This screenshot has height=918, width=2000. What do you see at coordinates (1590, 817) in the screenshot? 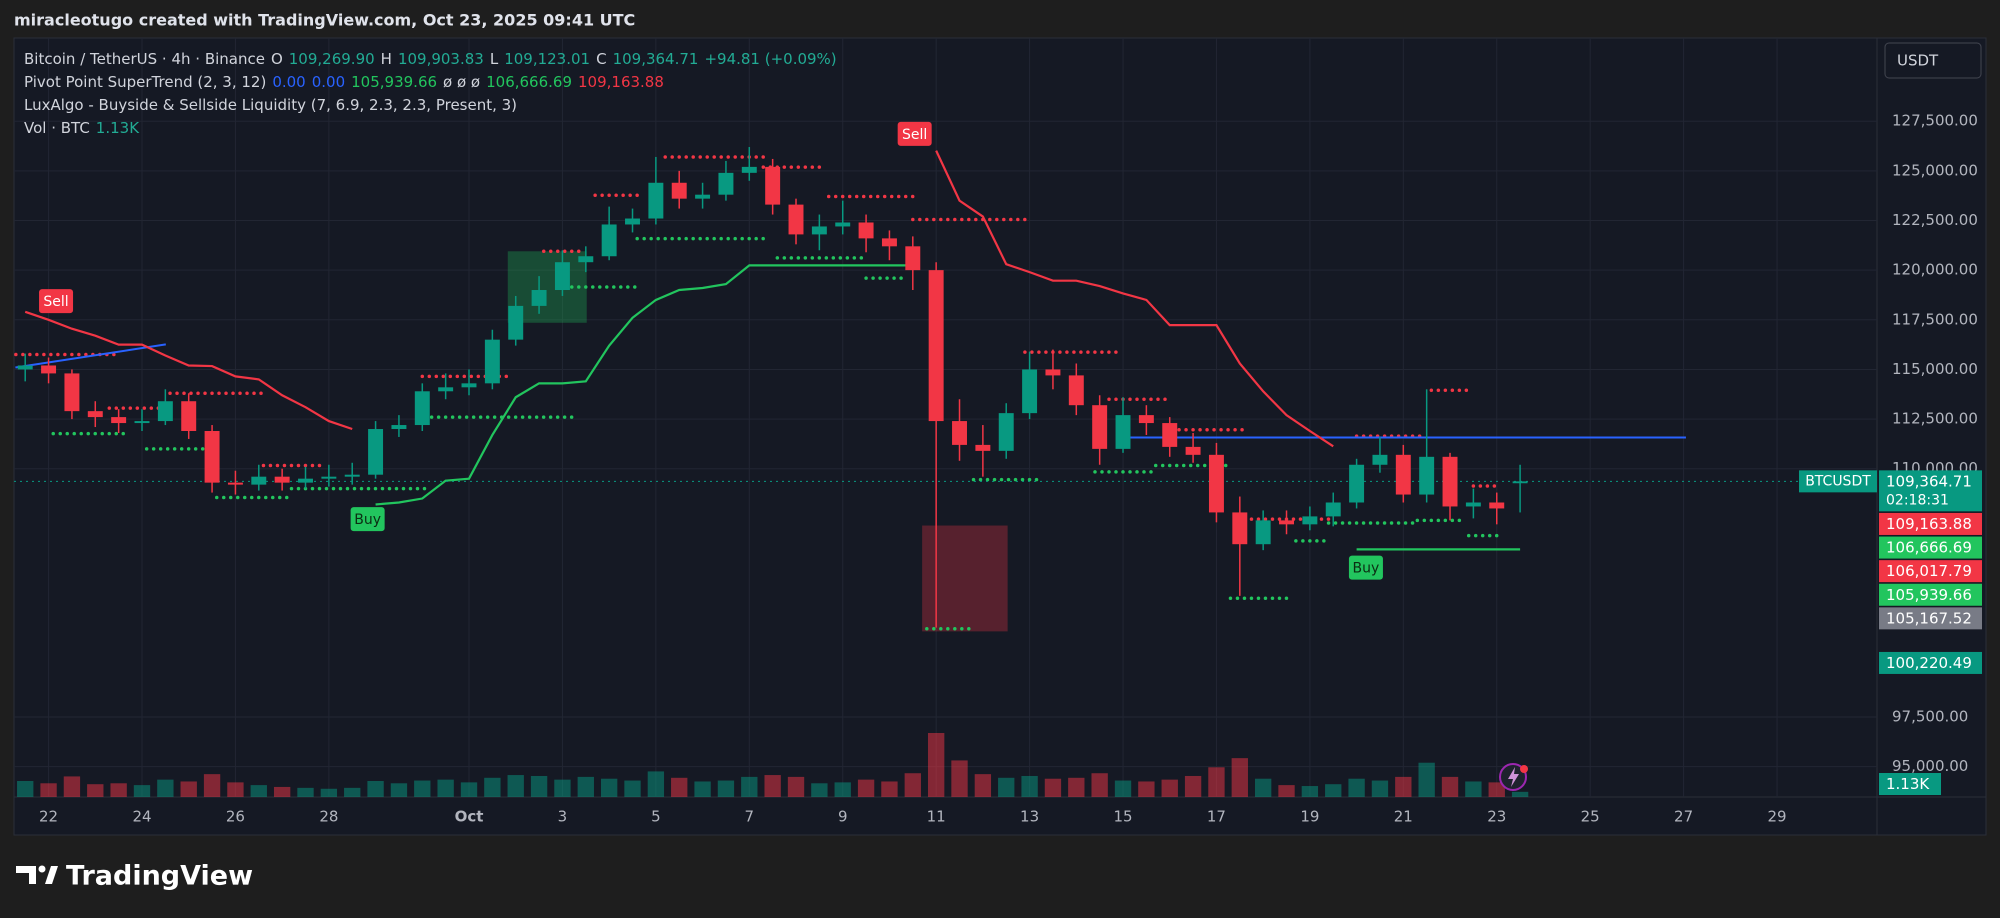
I see `x-tick-label: 25` at bounding box center [1590, 817].